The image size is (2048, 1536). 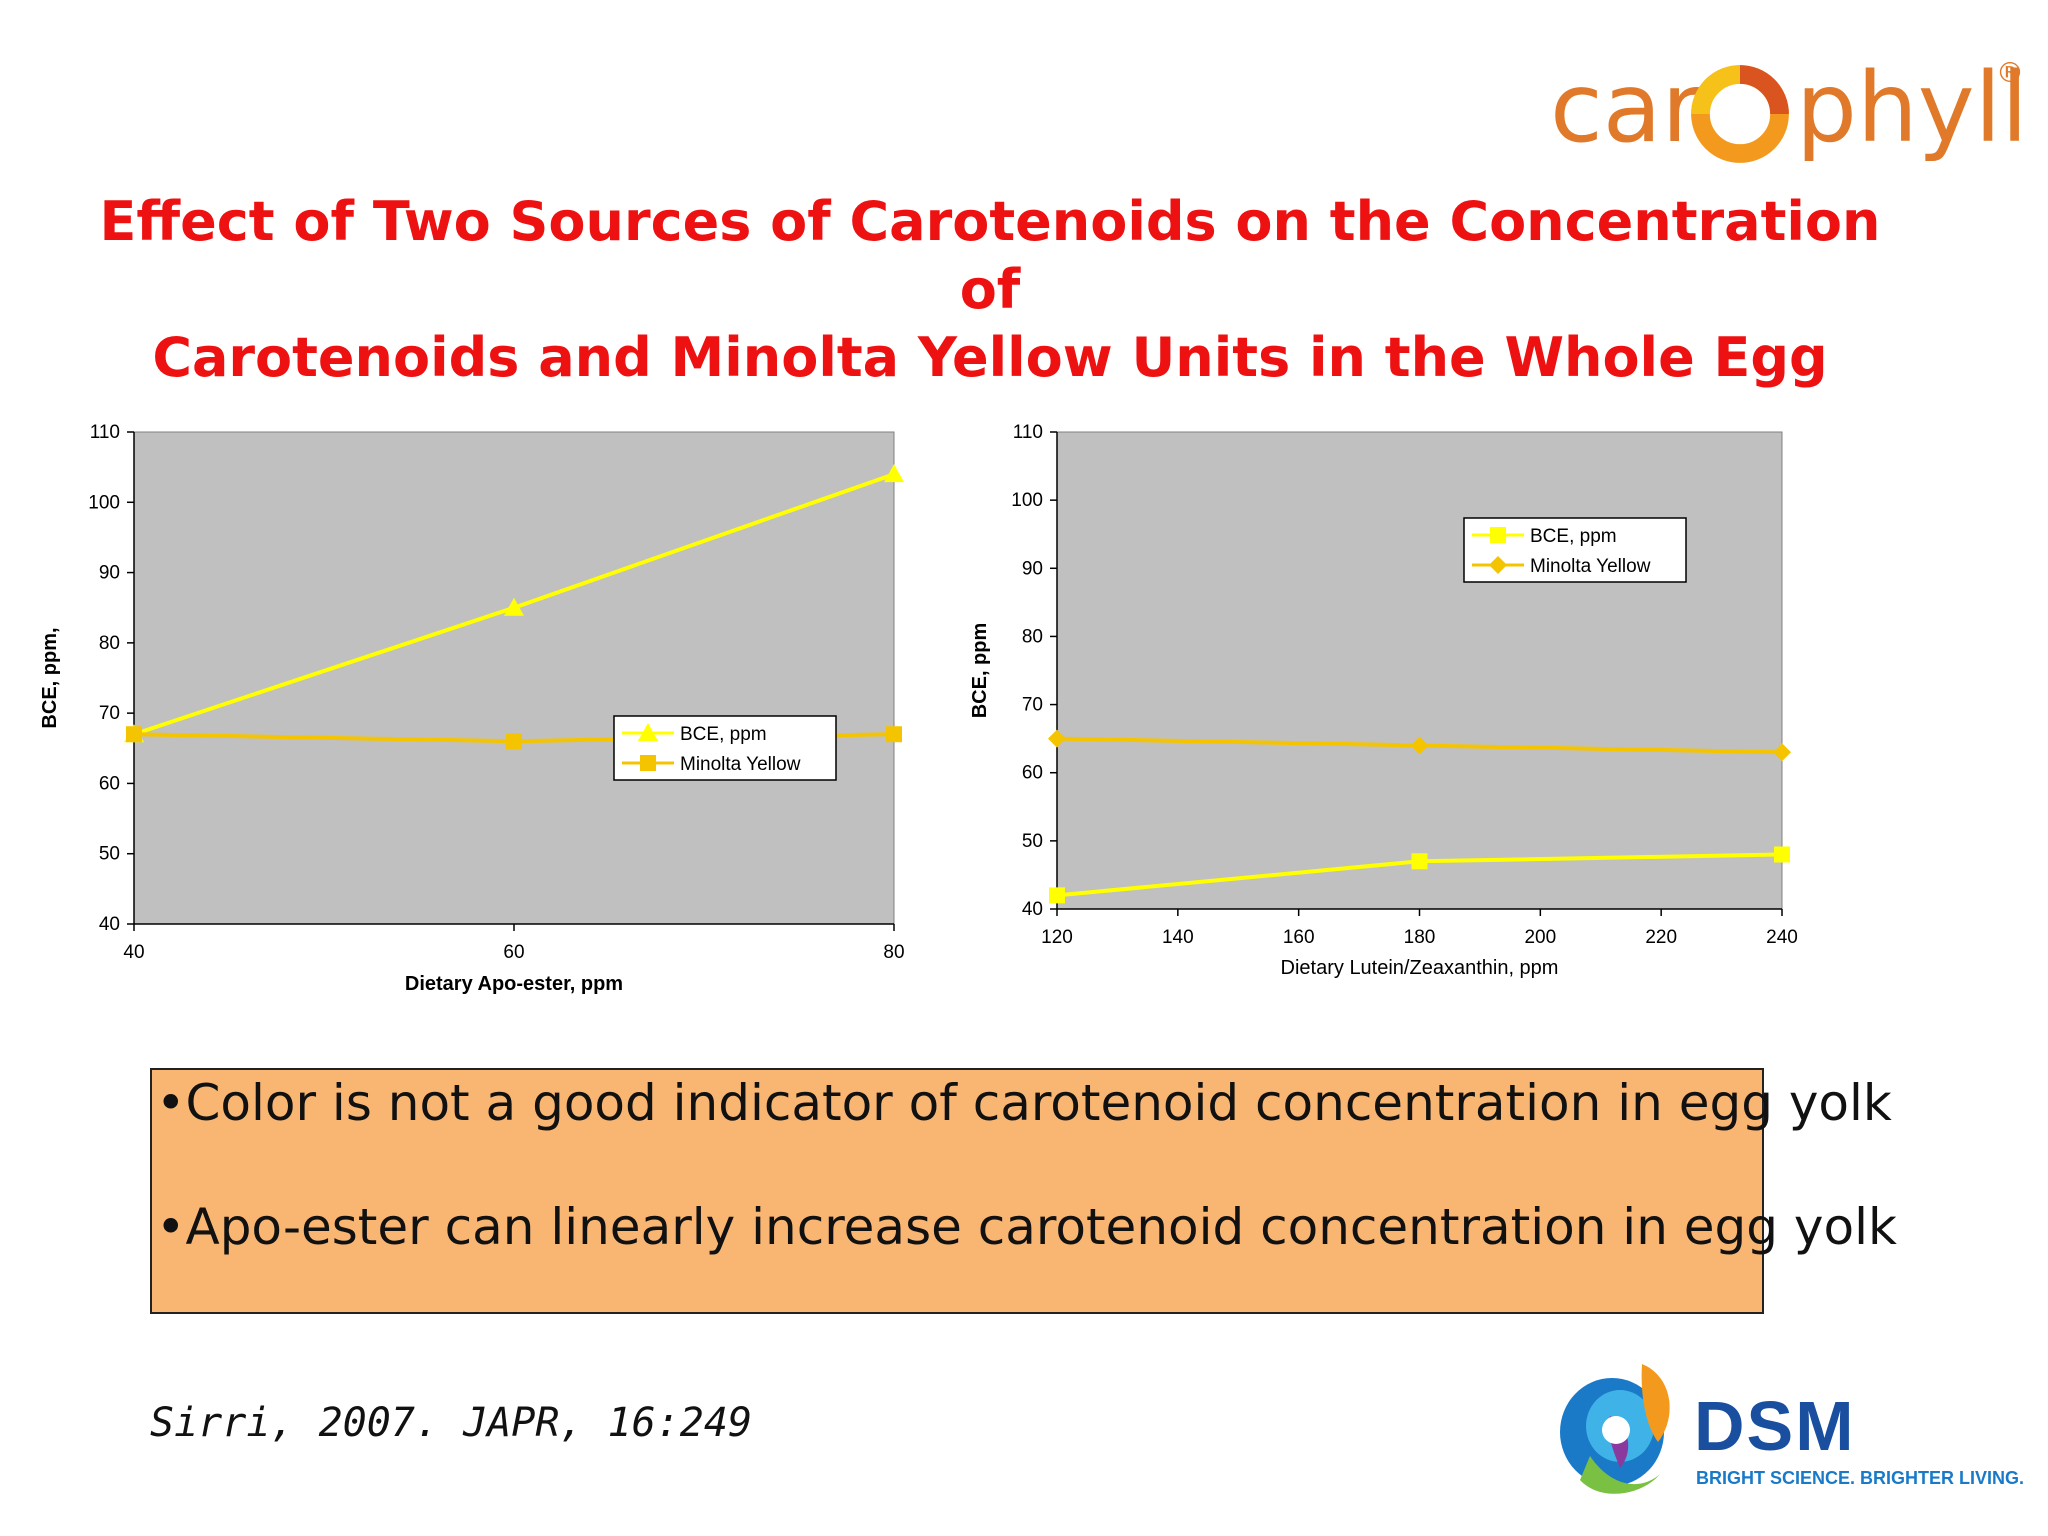 What do you see at coordinates (1299, 937) in the screenshot?
I see `x-tick-label: 160` at bounding box center [1299, 937].